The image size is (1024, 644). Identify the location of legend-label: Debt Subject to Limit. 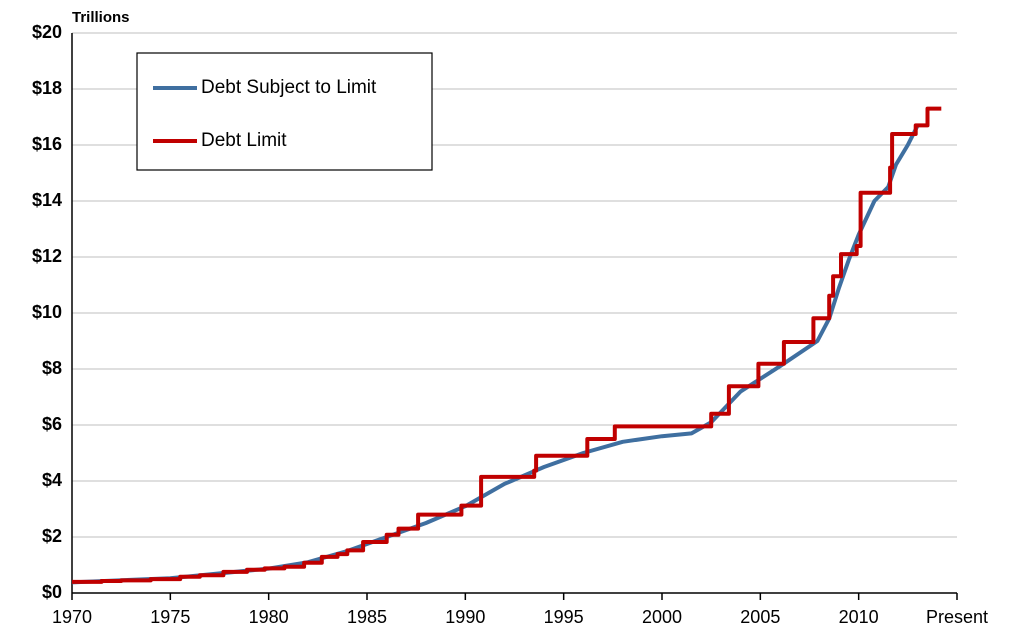
(289, 87).